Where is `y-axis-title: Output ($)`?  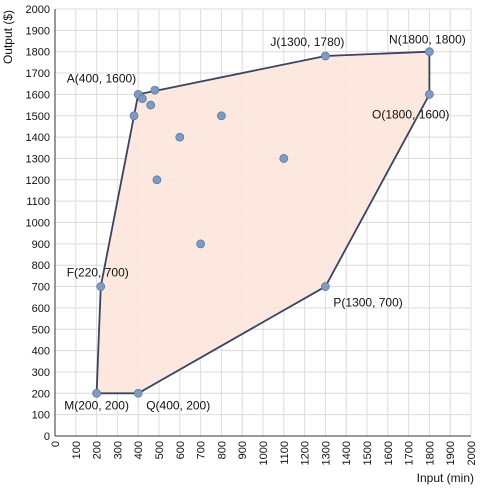 y-axis-title: Output ($) is located at coordinates (8, 37).